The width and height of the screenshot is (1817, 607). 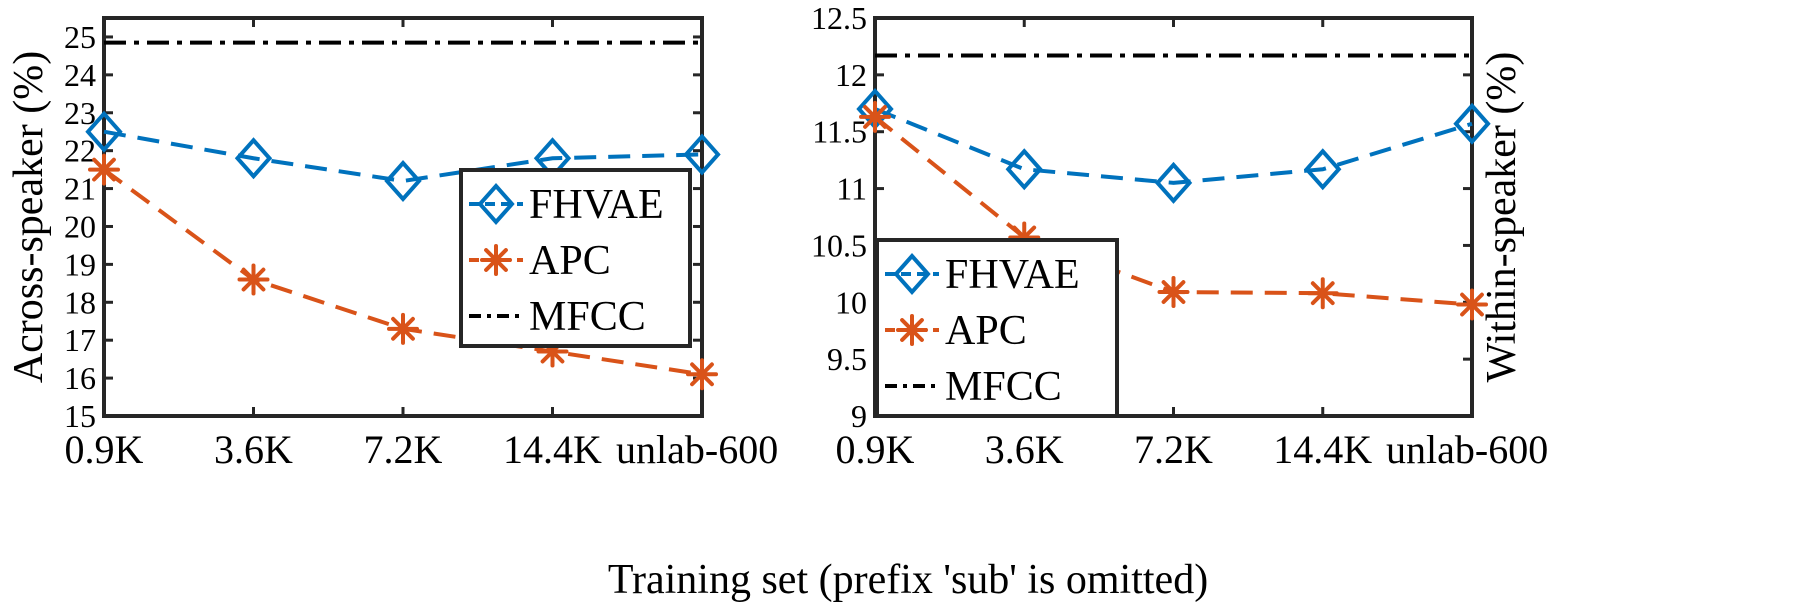 I want to click on y-tick-label: 12.5, so click(x=839, y=18).